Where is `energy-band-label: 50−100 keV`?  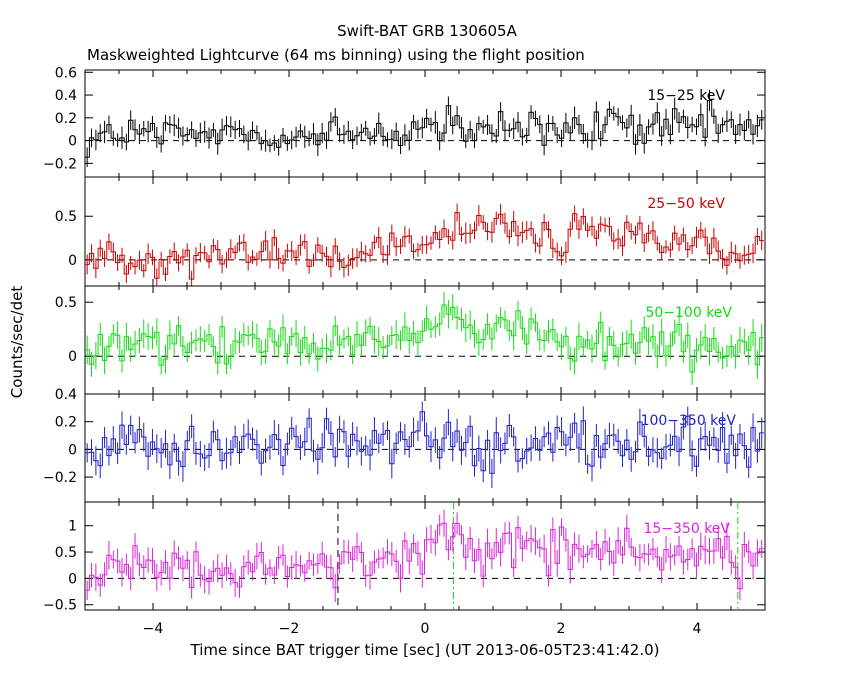
energy-band-label: 50−100 keV is located at coordinates (688, 313).